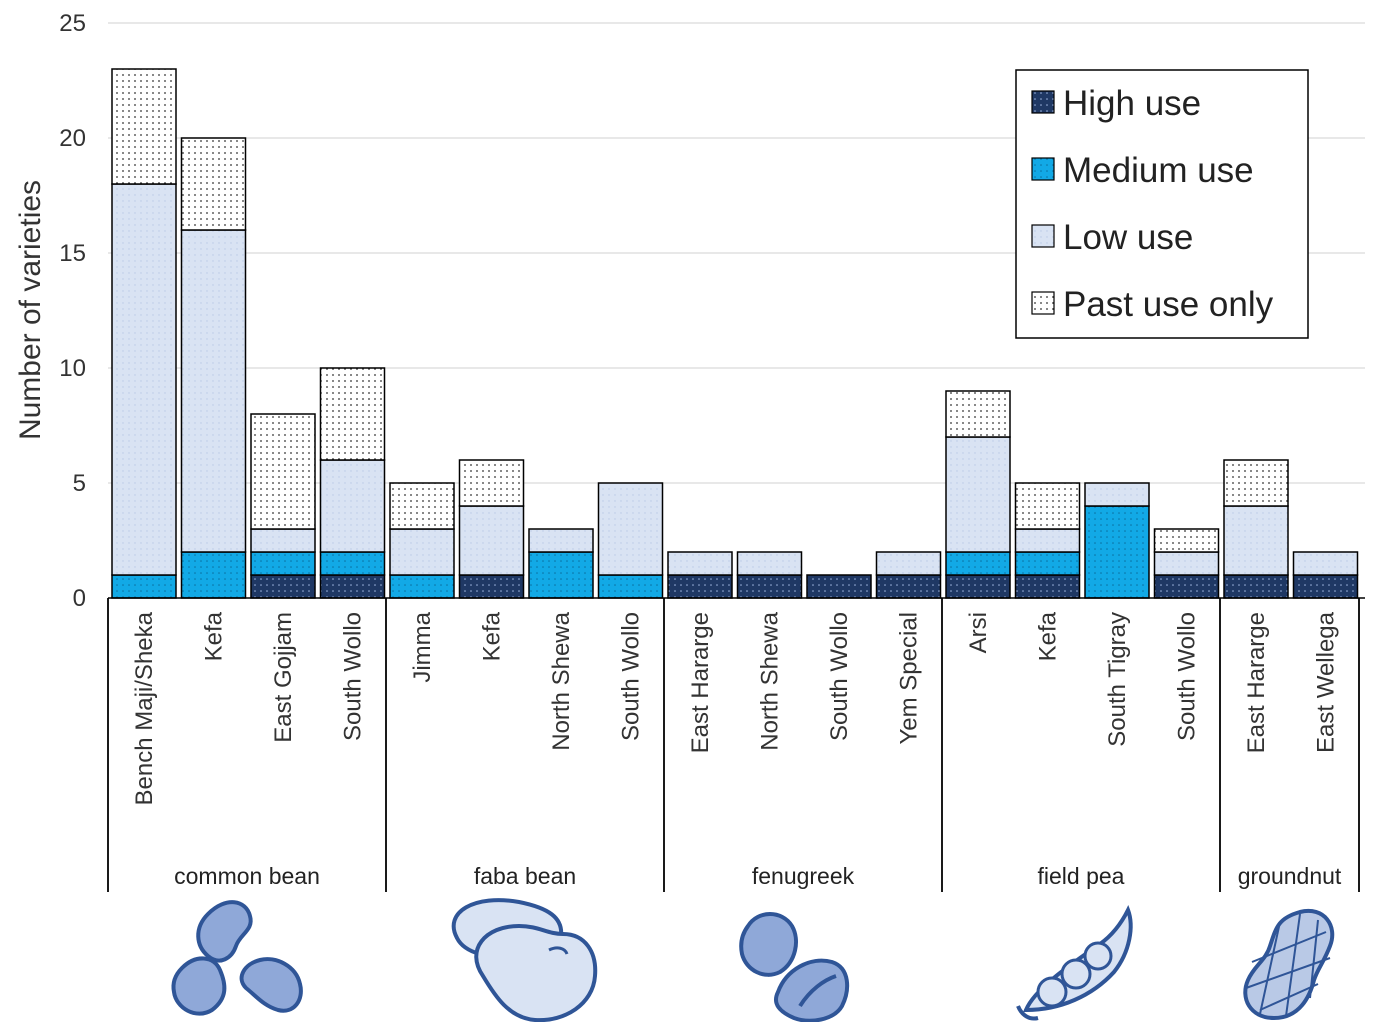 This screenshot has height=1022, width=1376. What do you see at coordinates (72, 368) in the screenshot?
I see `y-tick-label: 10` at bounding box center [72, 368].